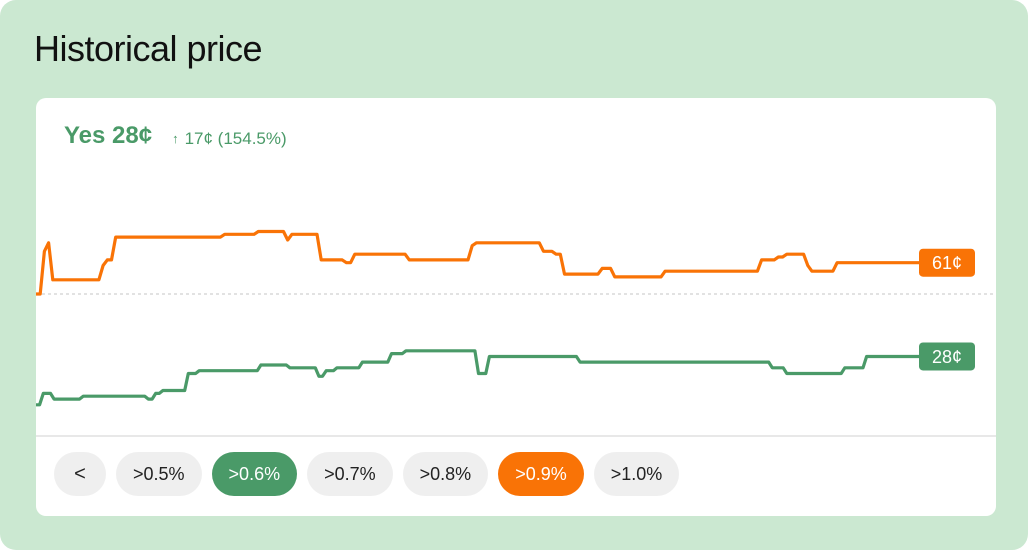 The height and width of the screenshot is (550, 1028). I want to click on filter-button: >0.5%, so click(159, 474).